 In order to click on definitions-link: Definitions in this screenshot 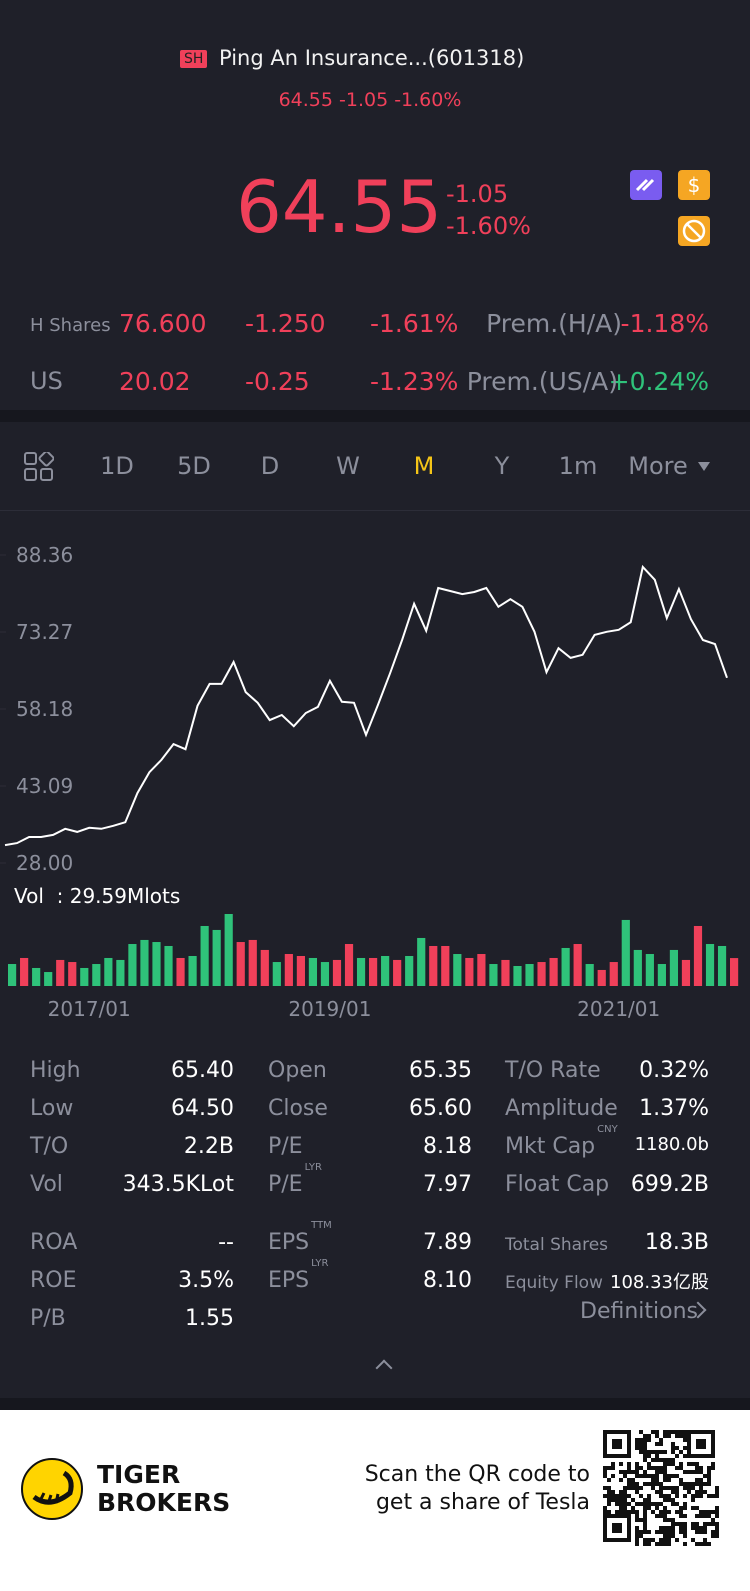, I will do `click(639, 1311)`.